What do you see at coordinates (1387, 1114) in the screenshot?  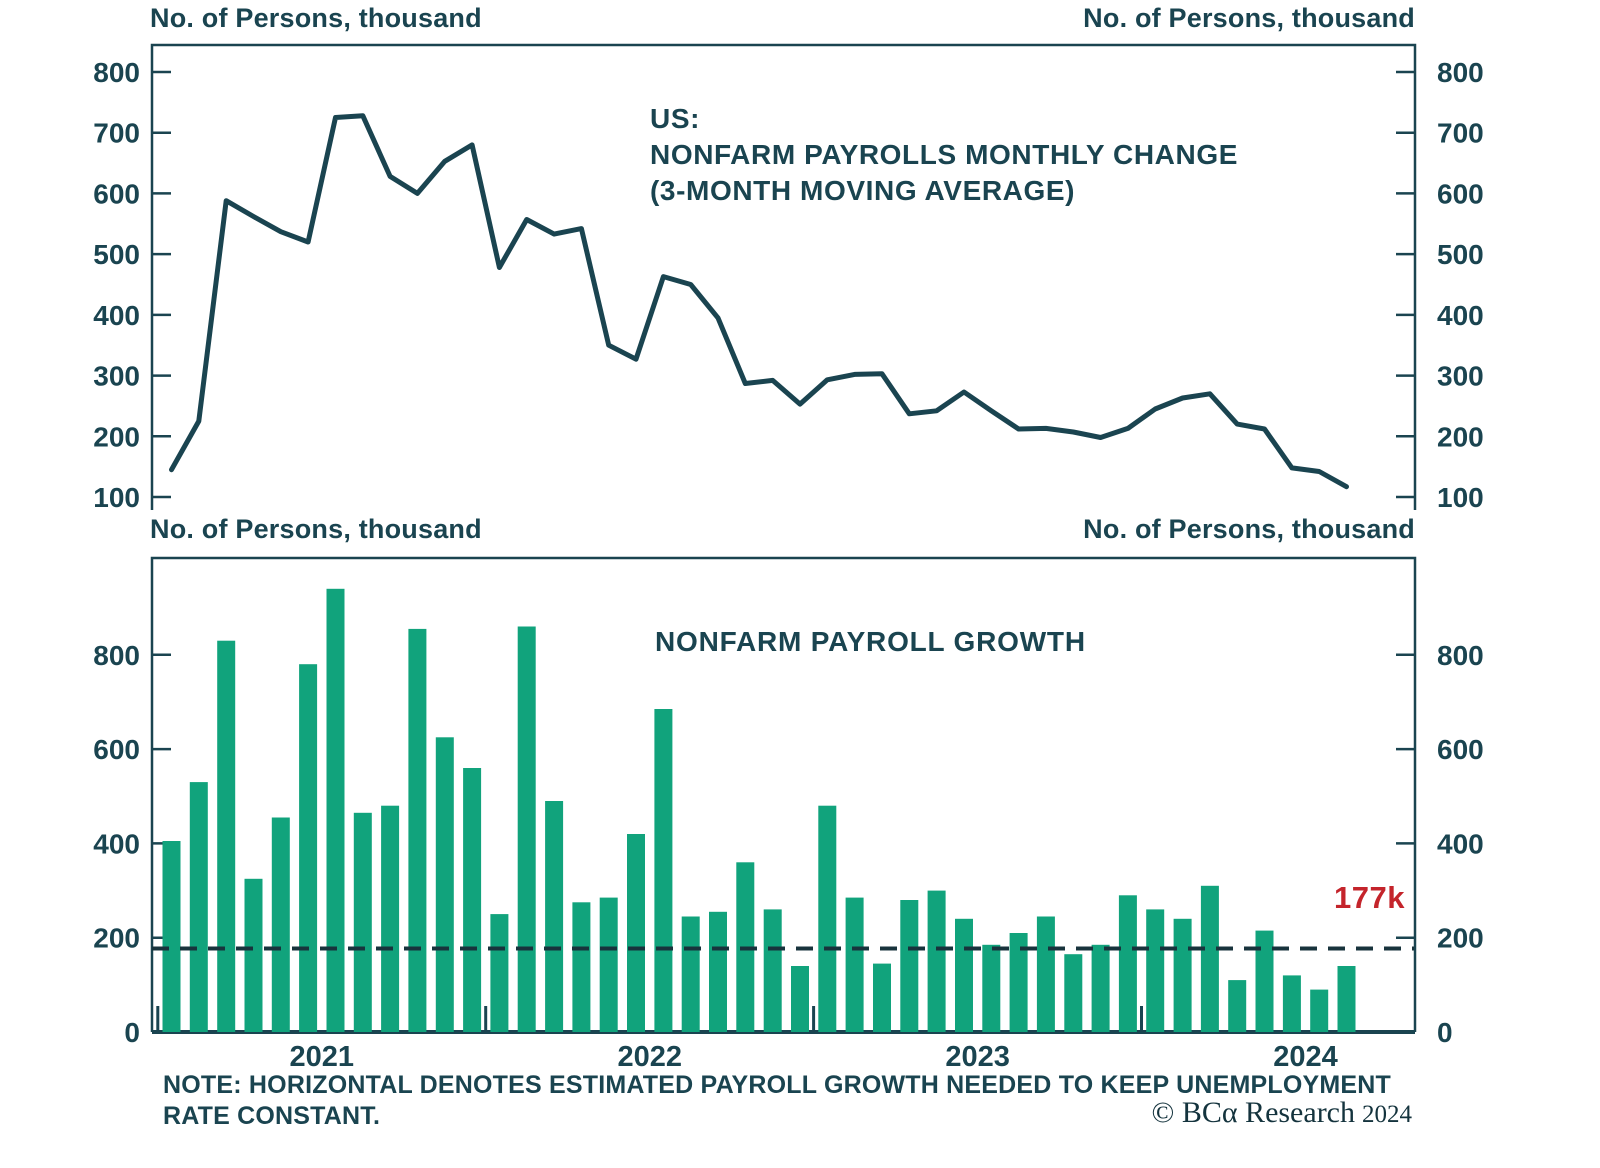 I see `copyright-year: 2024` at bounding box center [1387, 1114].